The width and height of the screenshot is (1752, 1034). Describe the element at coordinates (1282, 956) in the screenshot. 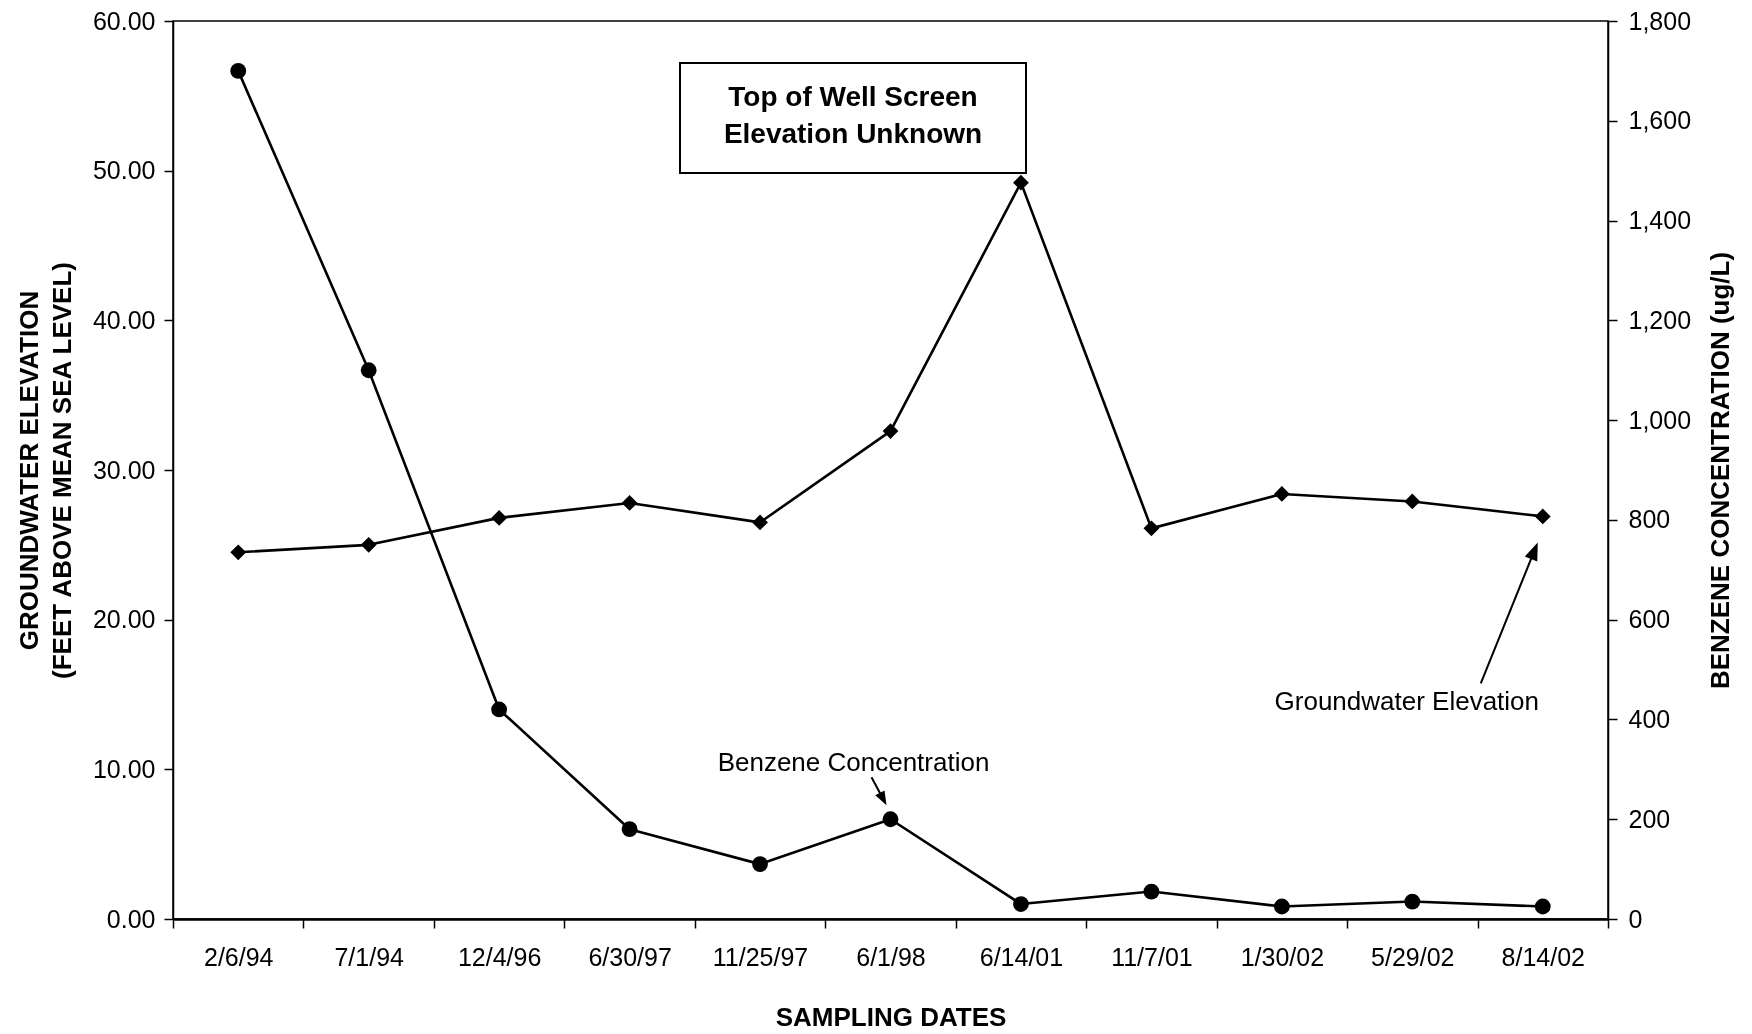

I see `x-tick-label: 1/30/02` at that location.